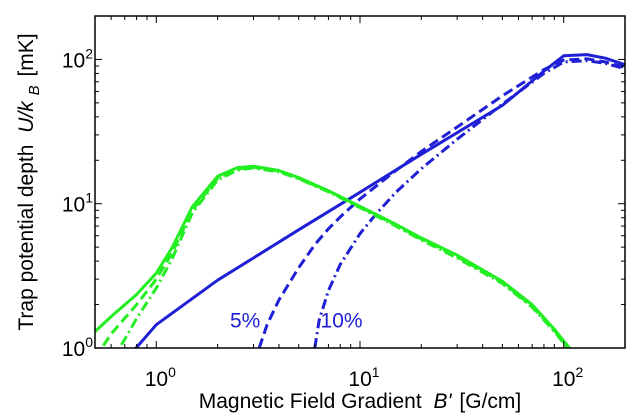 The width and height of the screenshot is (631, 416). Describe the element at coordinates (77, 347) in the screenshot. I see `y-tick-label: 10⁰` at that location.